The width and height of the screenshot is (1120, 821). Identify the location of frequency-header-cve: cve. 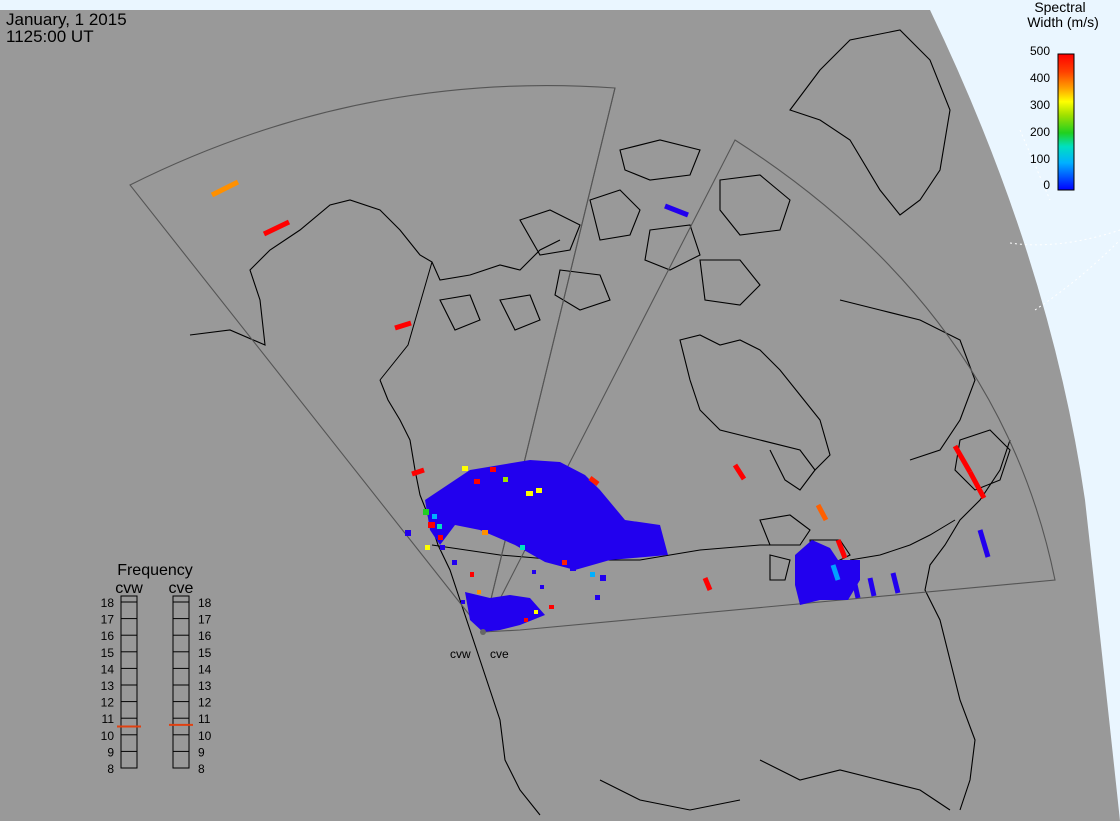
(181, 588).